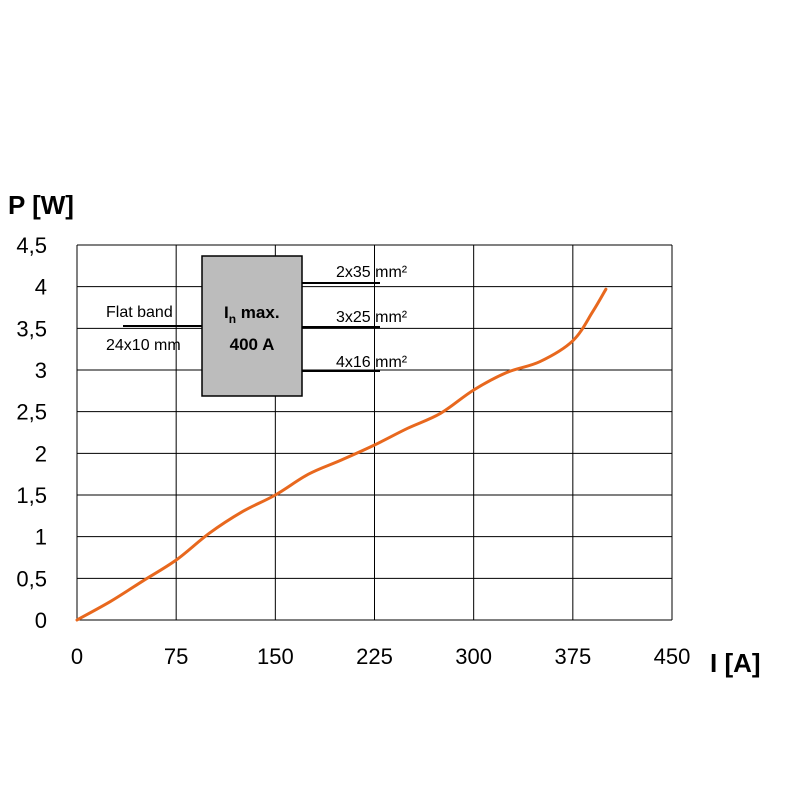 The width and height of the screenshot is (800, 800). What do you see at coordinates (41, 620) in the screenshot?
I see `y-tick-label: 0` at bounding box center [41, 620].